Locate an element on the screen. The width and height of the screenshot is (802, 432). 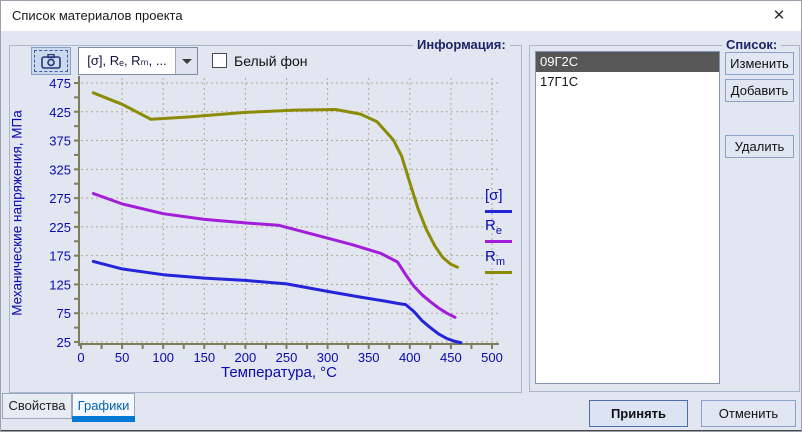
tab-properties: Свойства is located at coordinates (37, 406).